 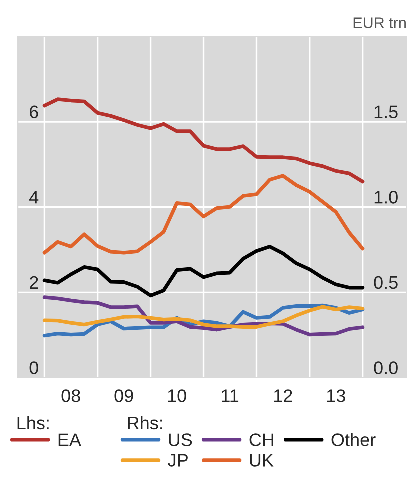 What do you see at coordinates (386, 283) in the screenshot?
I see `y2-tick-label: 0.5` at bounding box center [386, 283].